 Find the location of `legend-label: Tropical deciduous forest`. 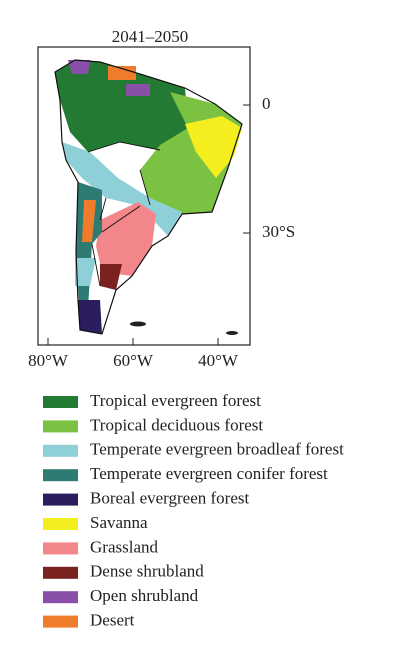

legend-label: Tropical deciduous forest is located at coordinates (176, 424).